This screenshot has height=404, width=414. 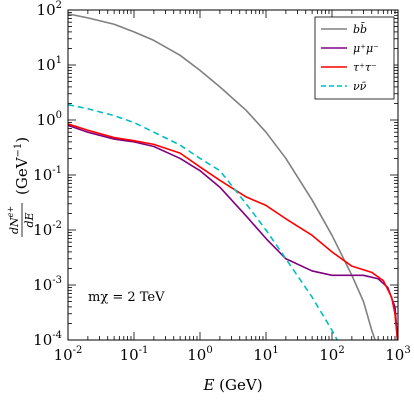 I want to click on x-tick-label: 10⁻², so click(x=68, y=354).